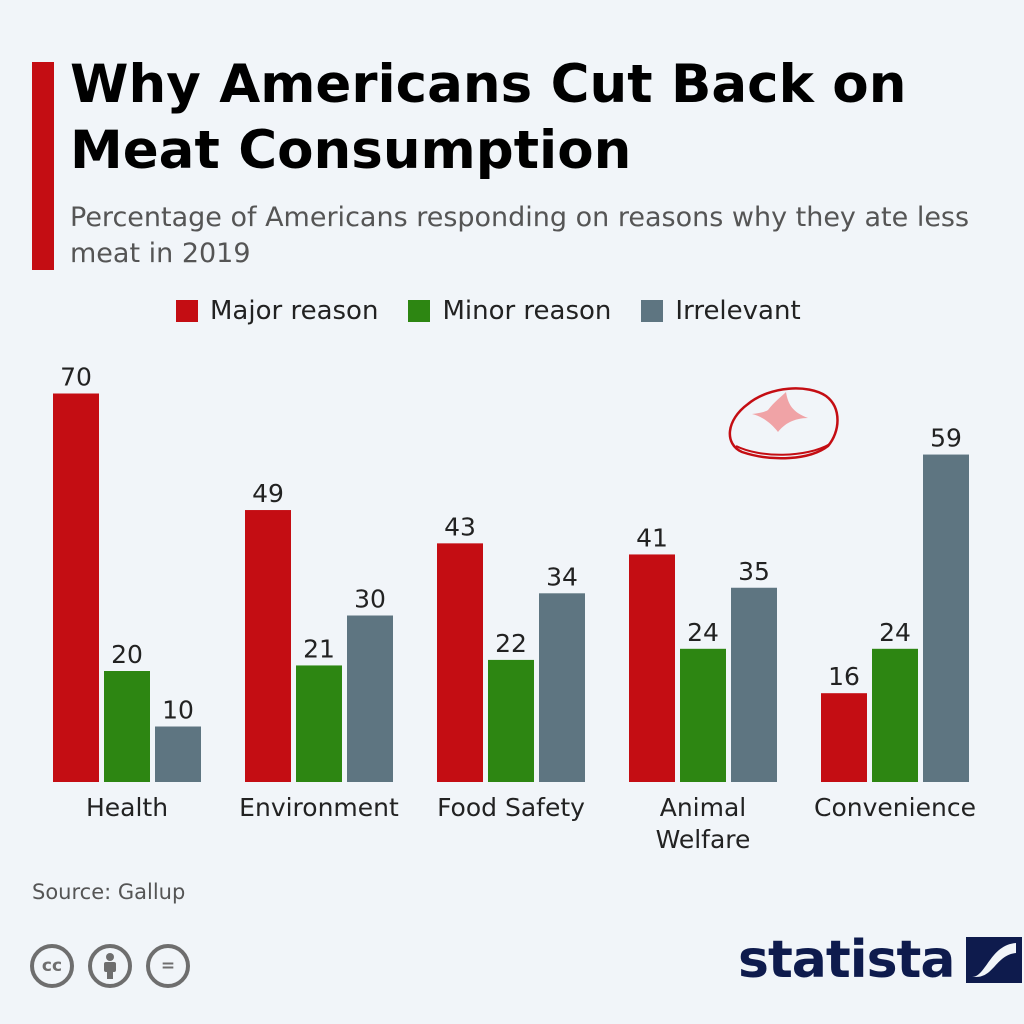 The image size is (1024, 1024). Describe the element at coordinates (127, 654) in the screenshot. I see `data-label: 20` at that location.